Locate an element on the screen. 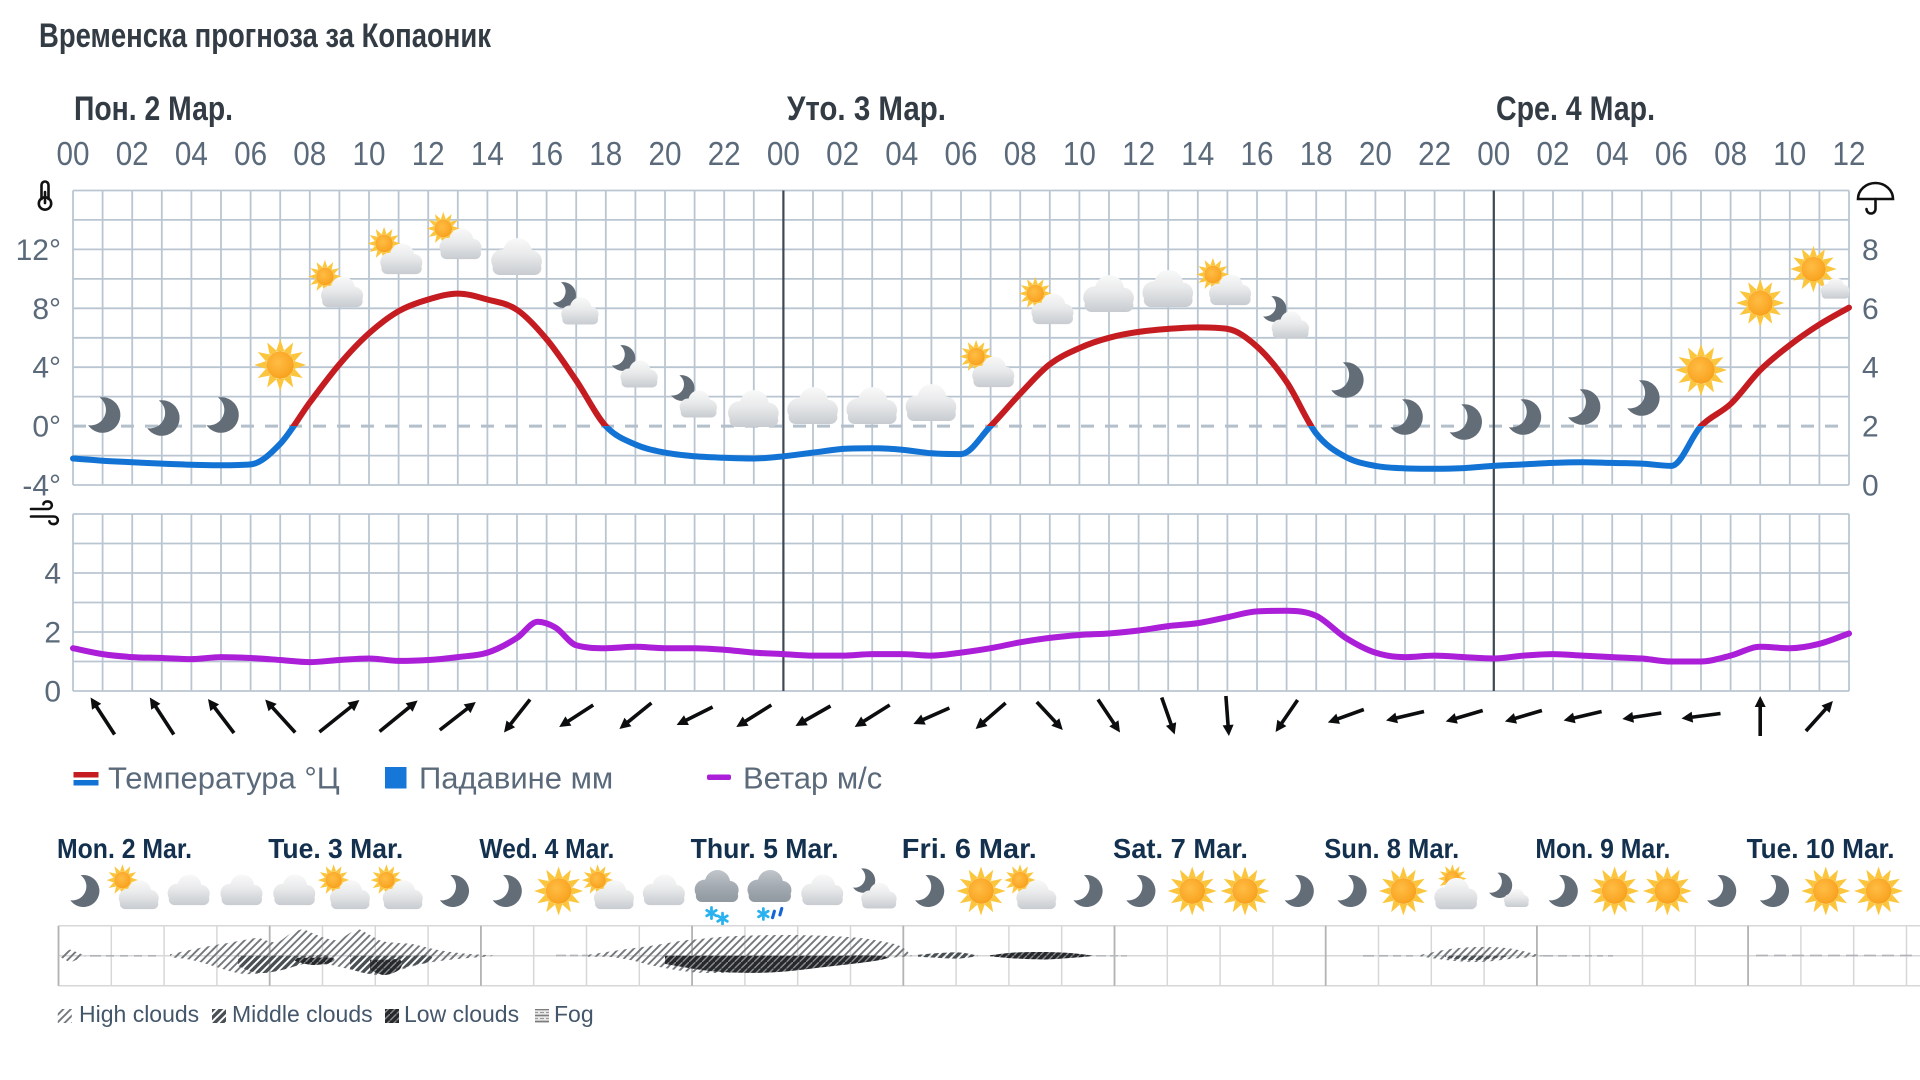  svg-text: 12° is located at coordinates (38, 250).